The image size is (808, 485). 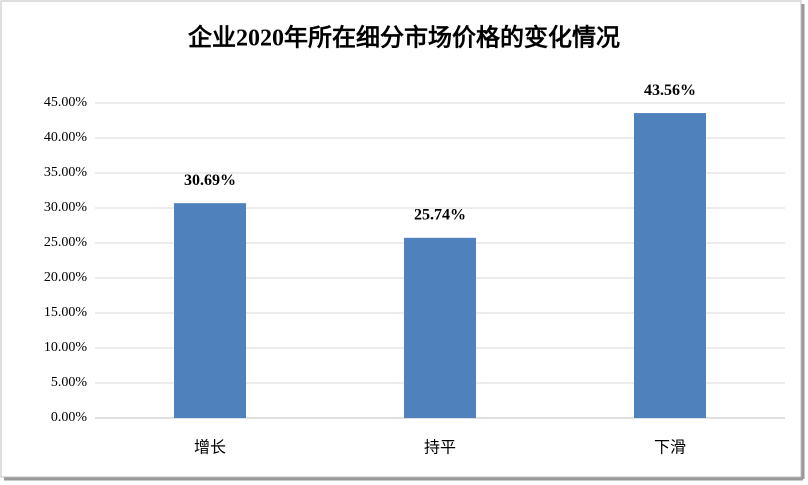 What do you see at coordinates (66, 347) in the screenshot?
I see `y-tick-label: 10.00%` at bounding box center [66, 347].